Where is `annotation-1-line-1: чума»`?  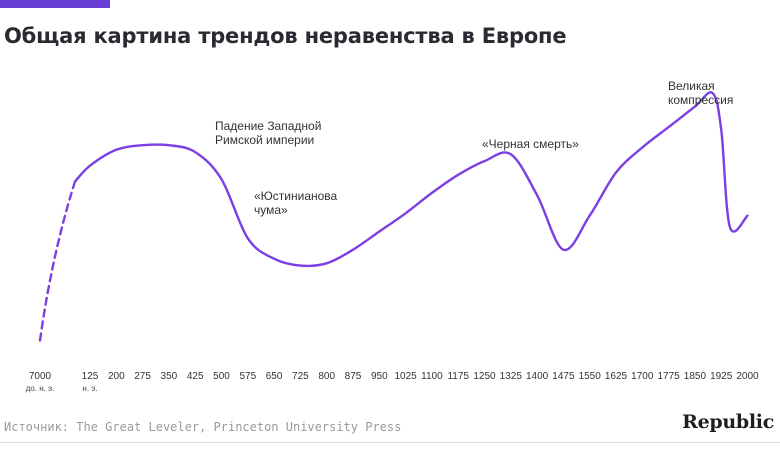 annotation-1-line-1: чума» is located at coordinates (271, 210).